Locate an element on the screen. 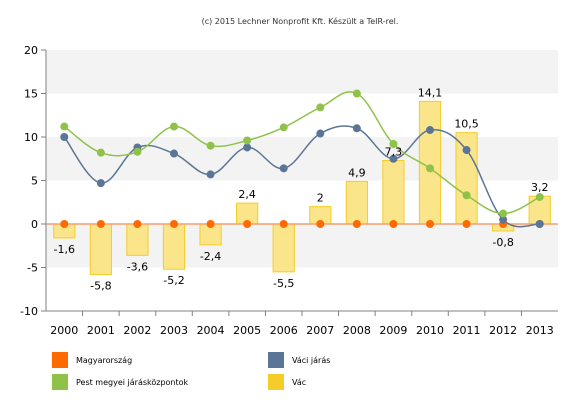 The height and width of the screenshot is (400, 580). bar-label-2007: 2 is located at coordinates (320, 198).